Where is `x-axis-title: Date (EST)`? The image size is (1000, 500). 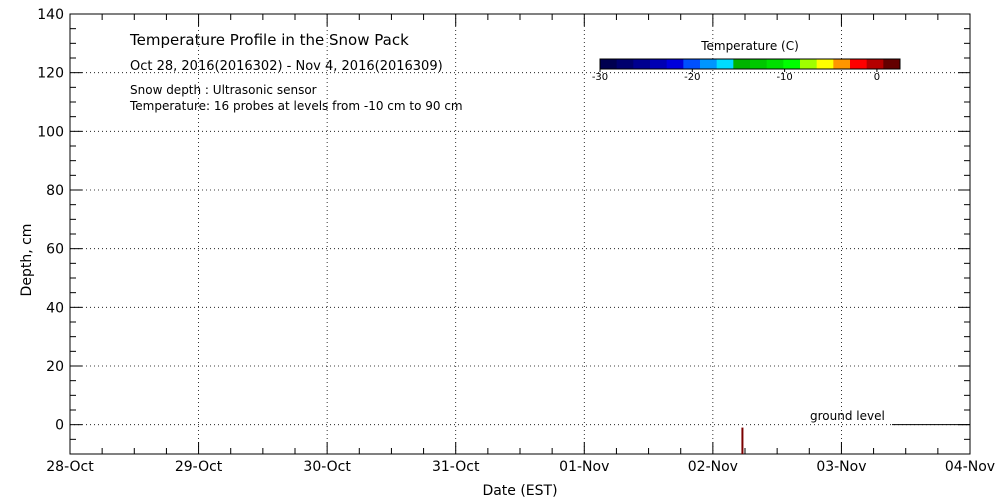 x-axis-title: Date (EST) is located at coordinates (519, 491).